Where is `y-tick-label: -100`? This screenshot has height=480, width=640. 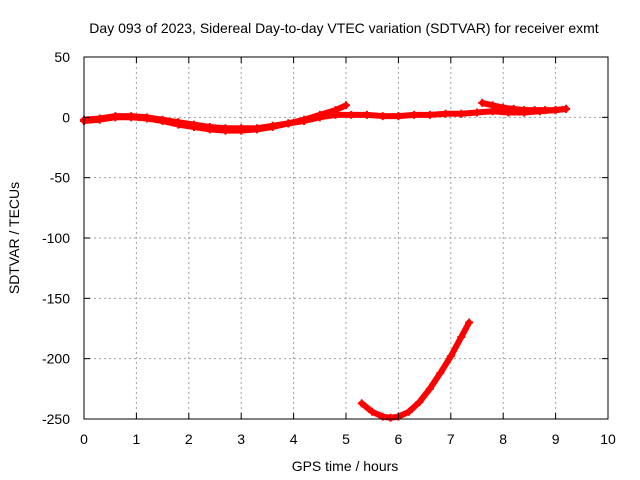 y-tick-label: -100 is located at coordinates (56, 238).